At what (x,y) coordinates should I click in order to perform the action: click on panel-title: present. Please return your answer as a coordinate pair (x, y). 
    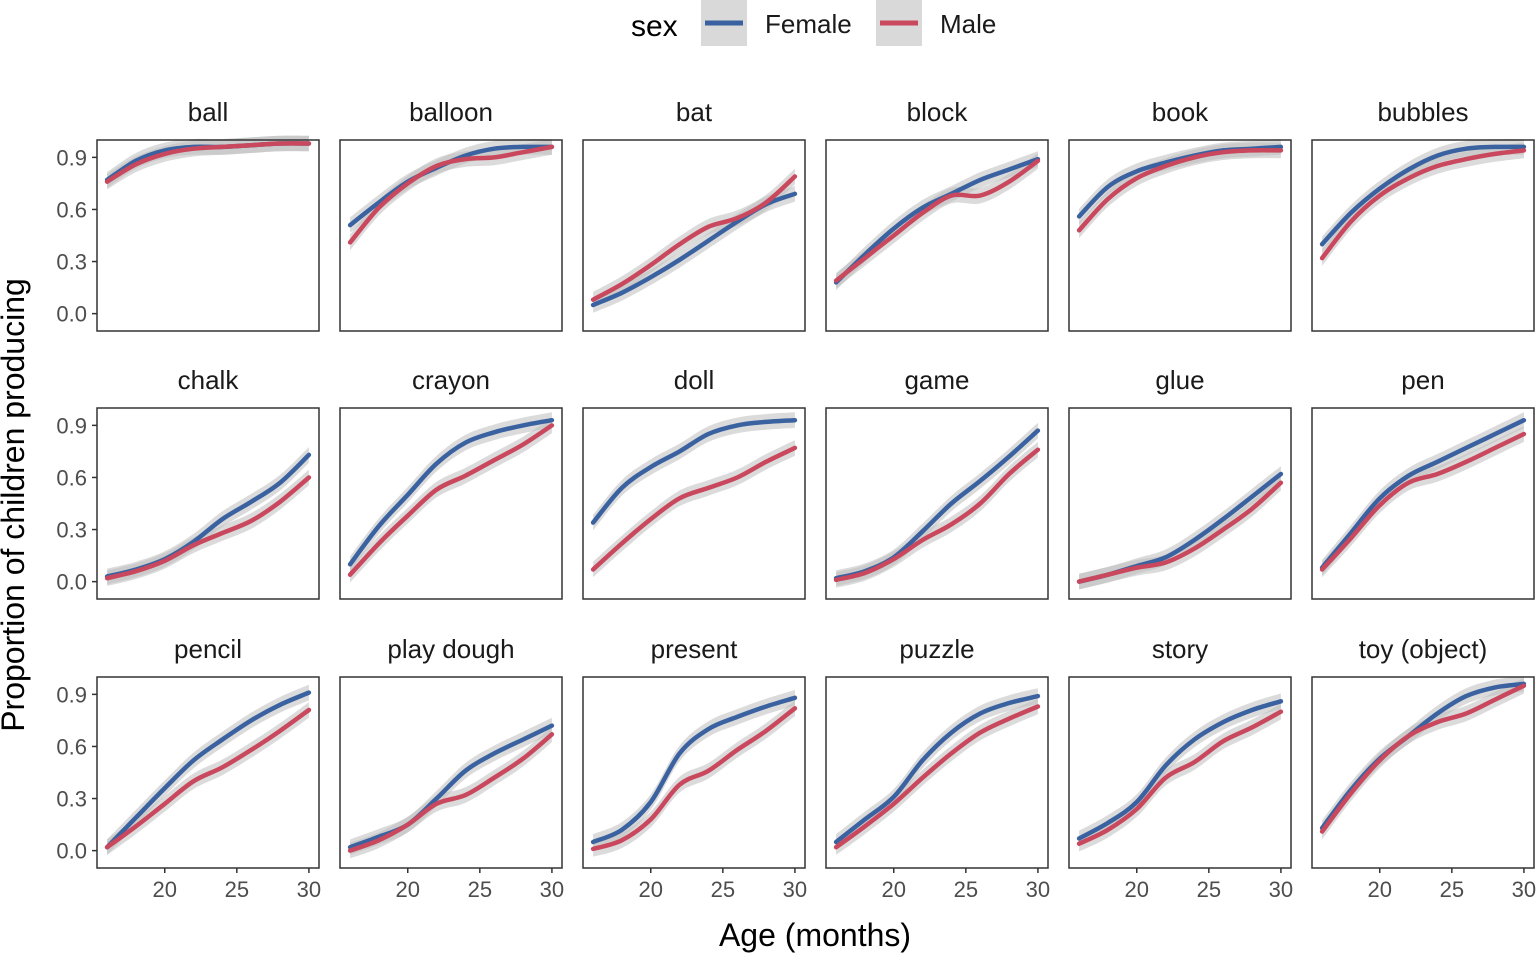
    Looking at the image, I should click on (694, 649).